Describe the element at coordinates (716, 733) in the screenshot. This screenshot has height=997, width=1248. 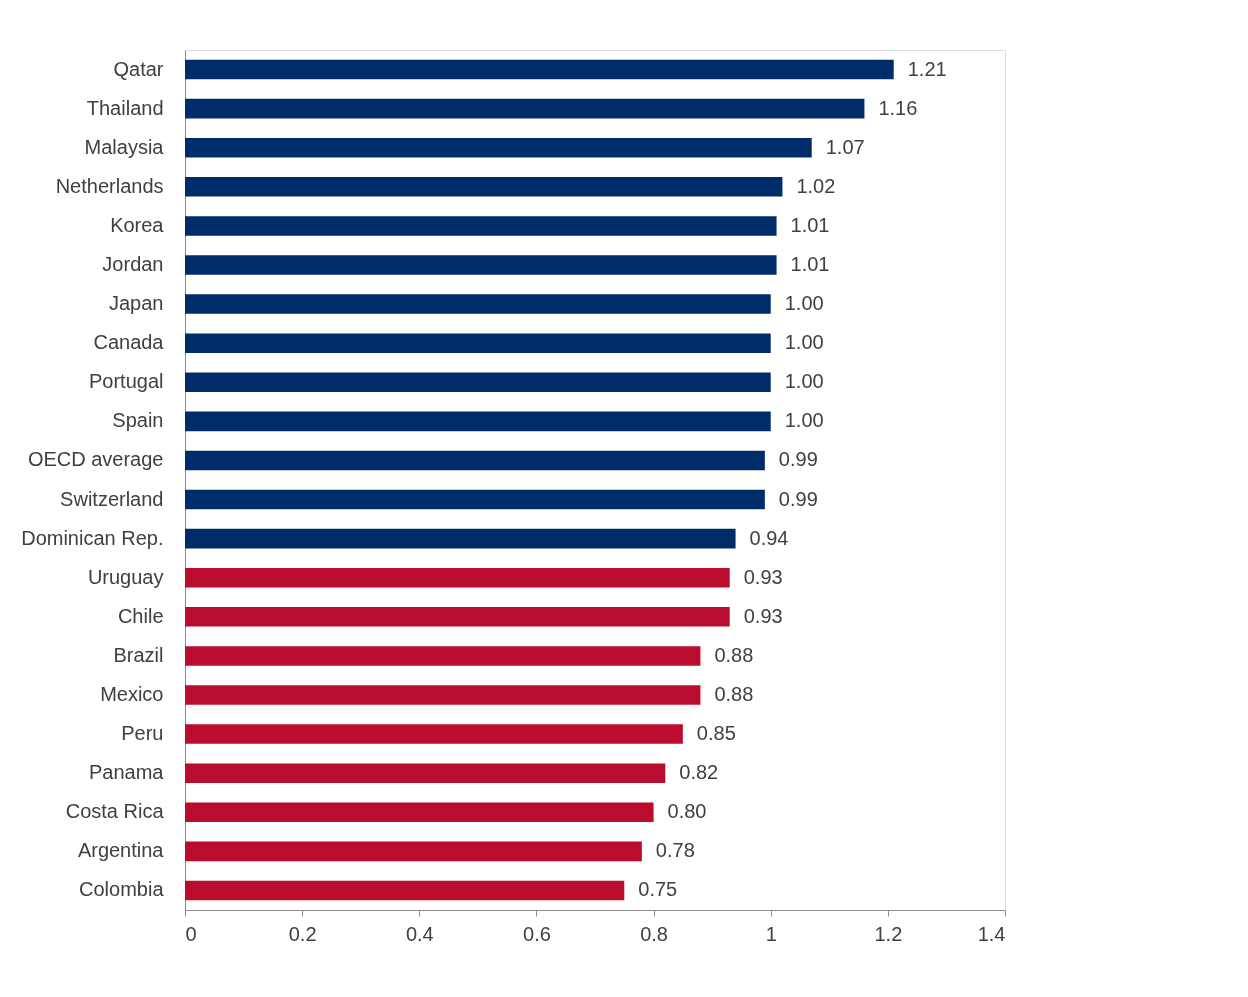
I see `data-label: 0.85` at that location.